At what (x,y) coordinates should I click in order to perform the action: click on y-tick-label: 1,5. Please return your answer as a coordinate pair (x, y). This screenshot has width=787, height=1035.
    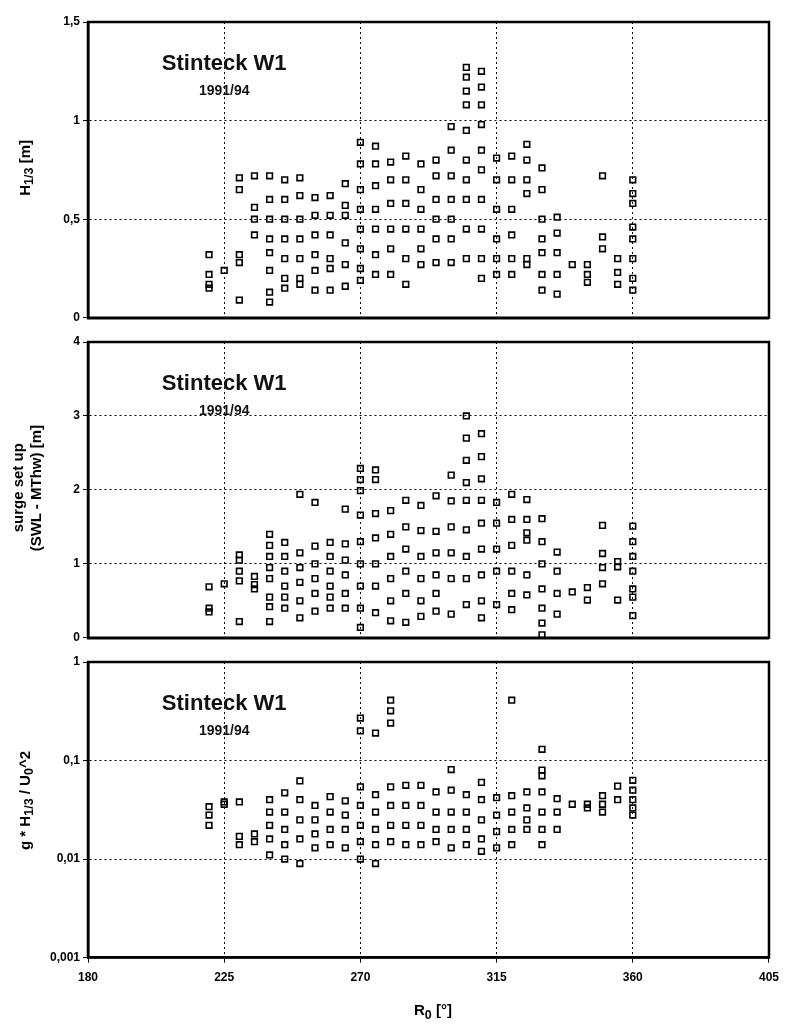
    Looking at the image, I should click on (72, 21).